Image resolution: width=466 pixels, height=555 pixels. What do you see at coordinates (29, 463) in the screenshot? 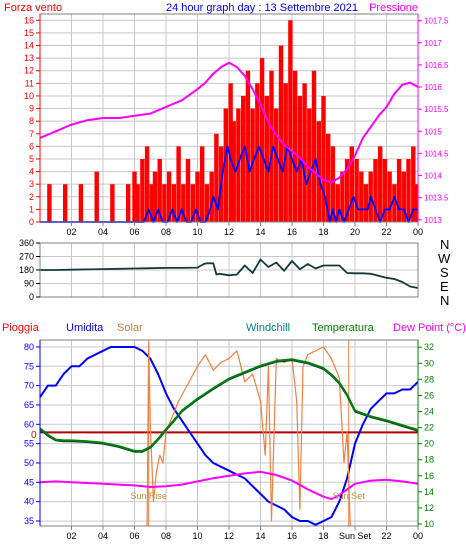
I see `humidity-tick-label: 50` at bounding box center [29, 463].